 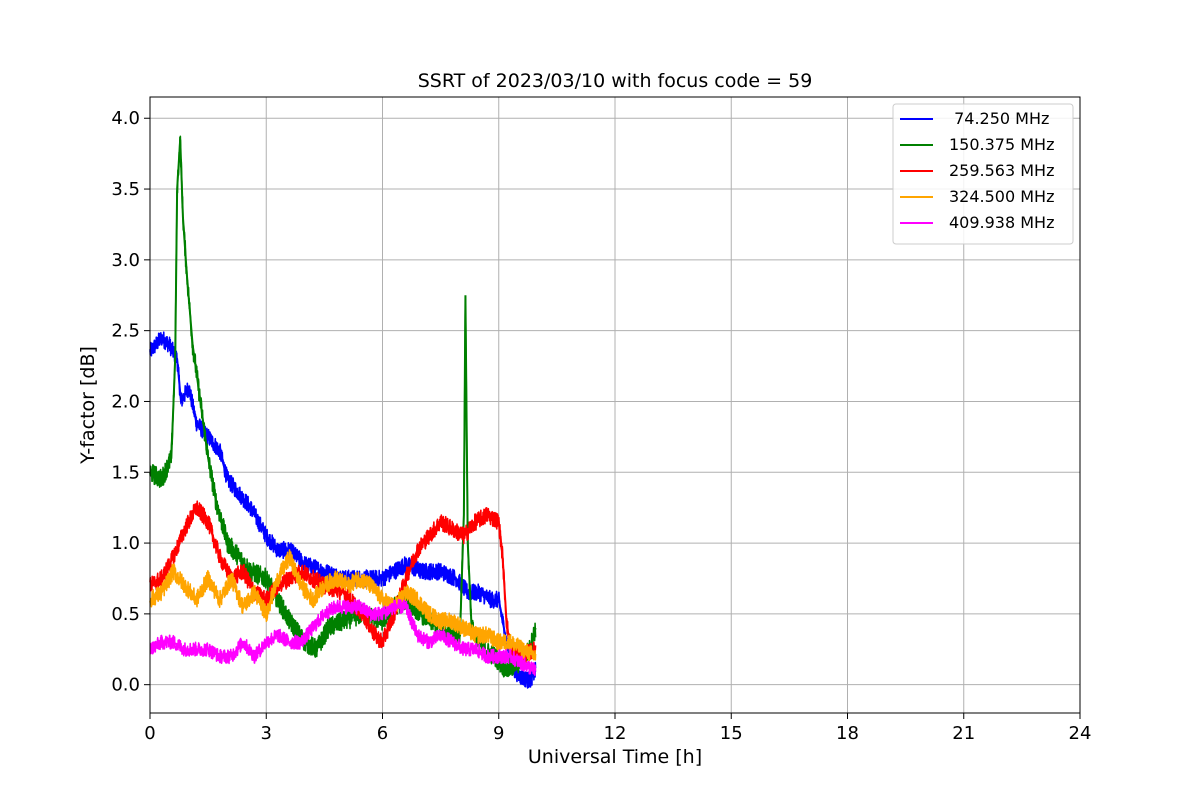 What do you see at coordinates (615, 81) in the screenshot?
I see `chart-title: SSRT of 2023/03/10 with focus code = 59` at bounding box center [615, 81].